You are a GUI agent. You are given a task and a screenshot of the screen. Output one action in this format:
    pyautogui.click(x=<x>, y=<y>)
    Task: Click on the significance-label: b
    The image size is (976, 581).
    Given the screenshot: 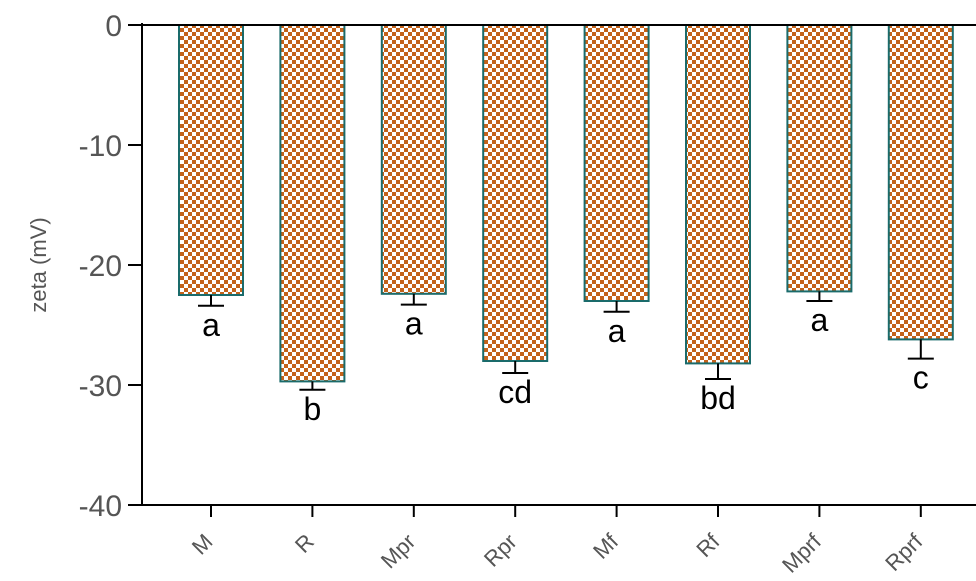 What is the action you would take?
    pyautogui.click(x=313, y=409)
    